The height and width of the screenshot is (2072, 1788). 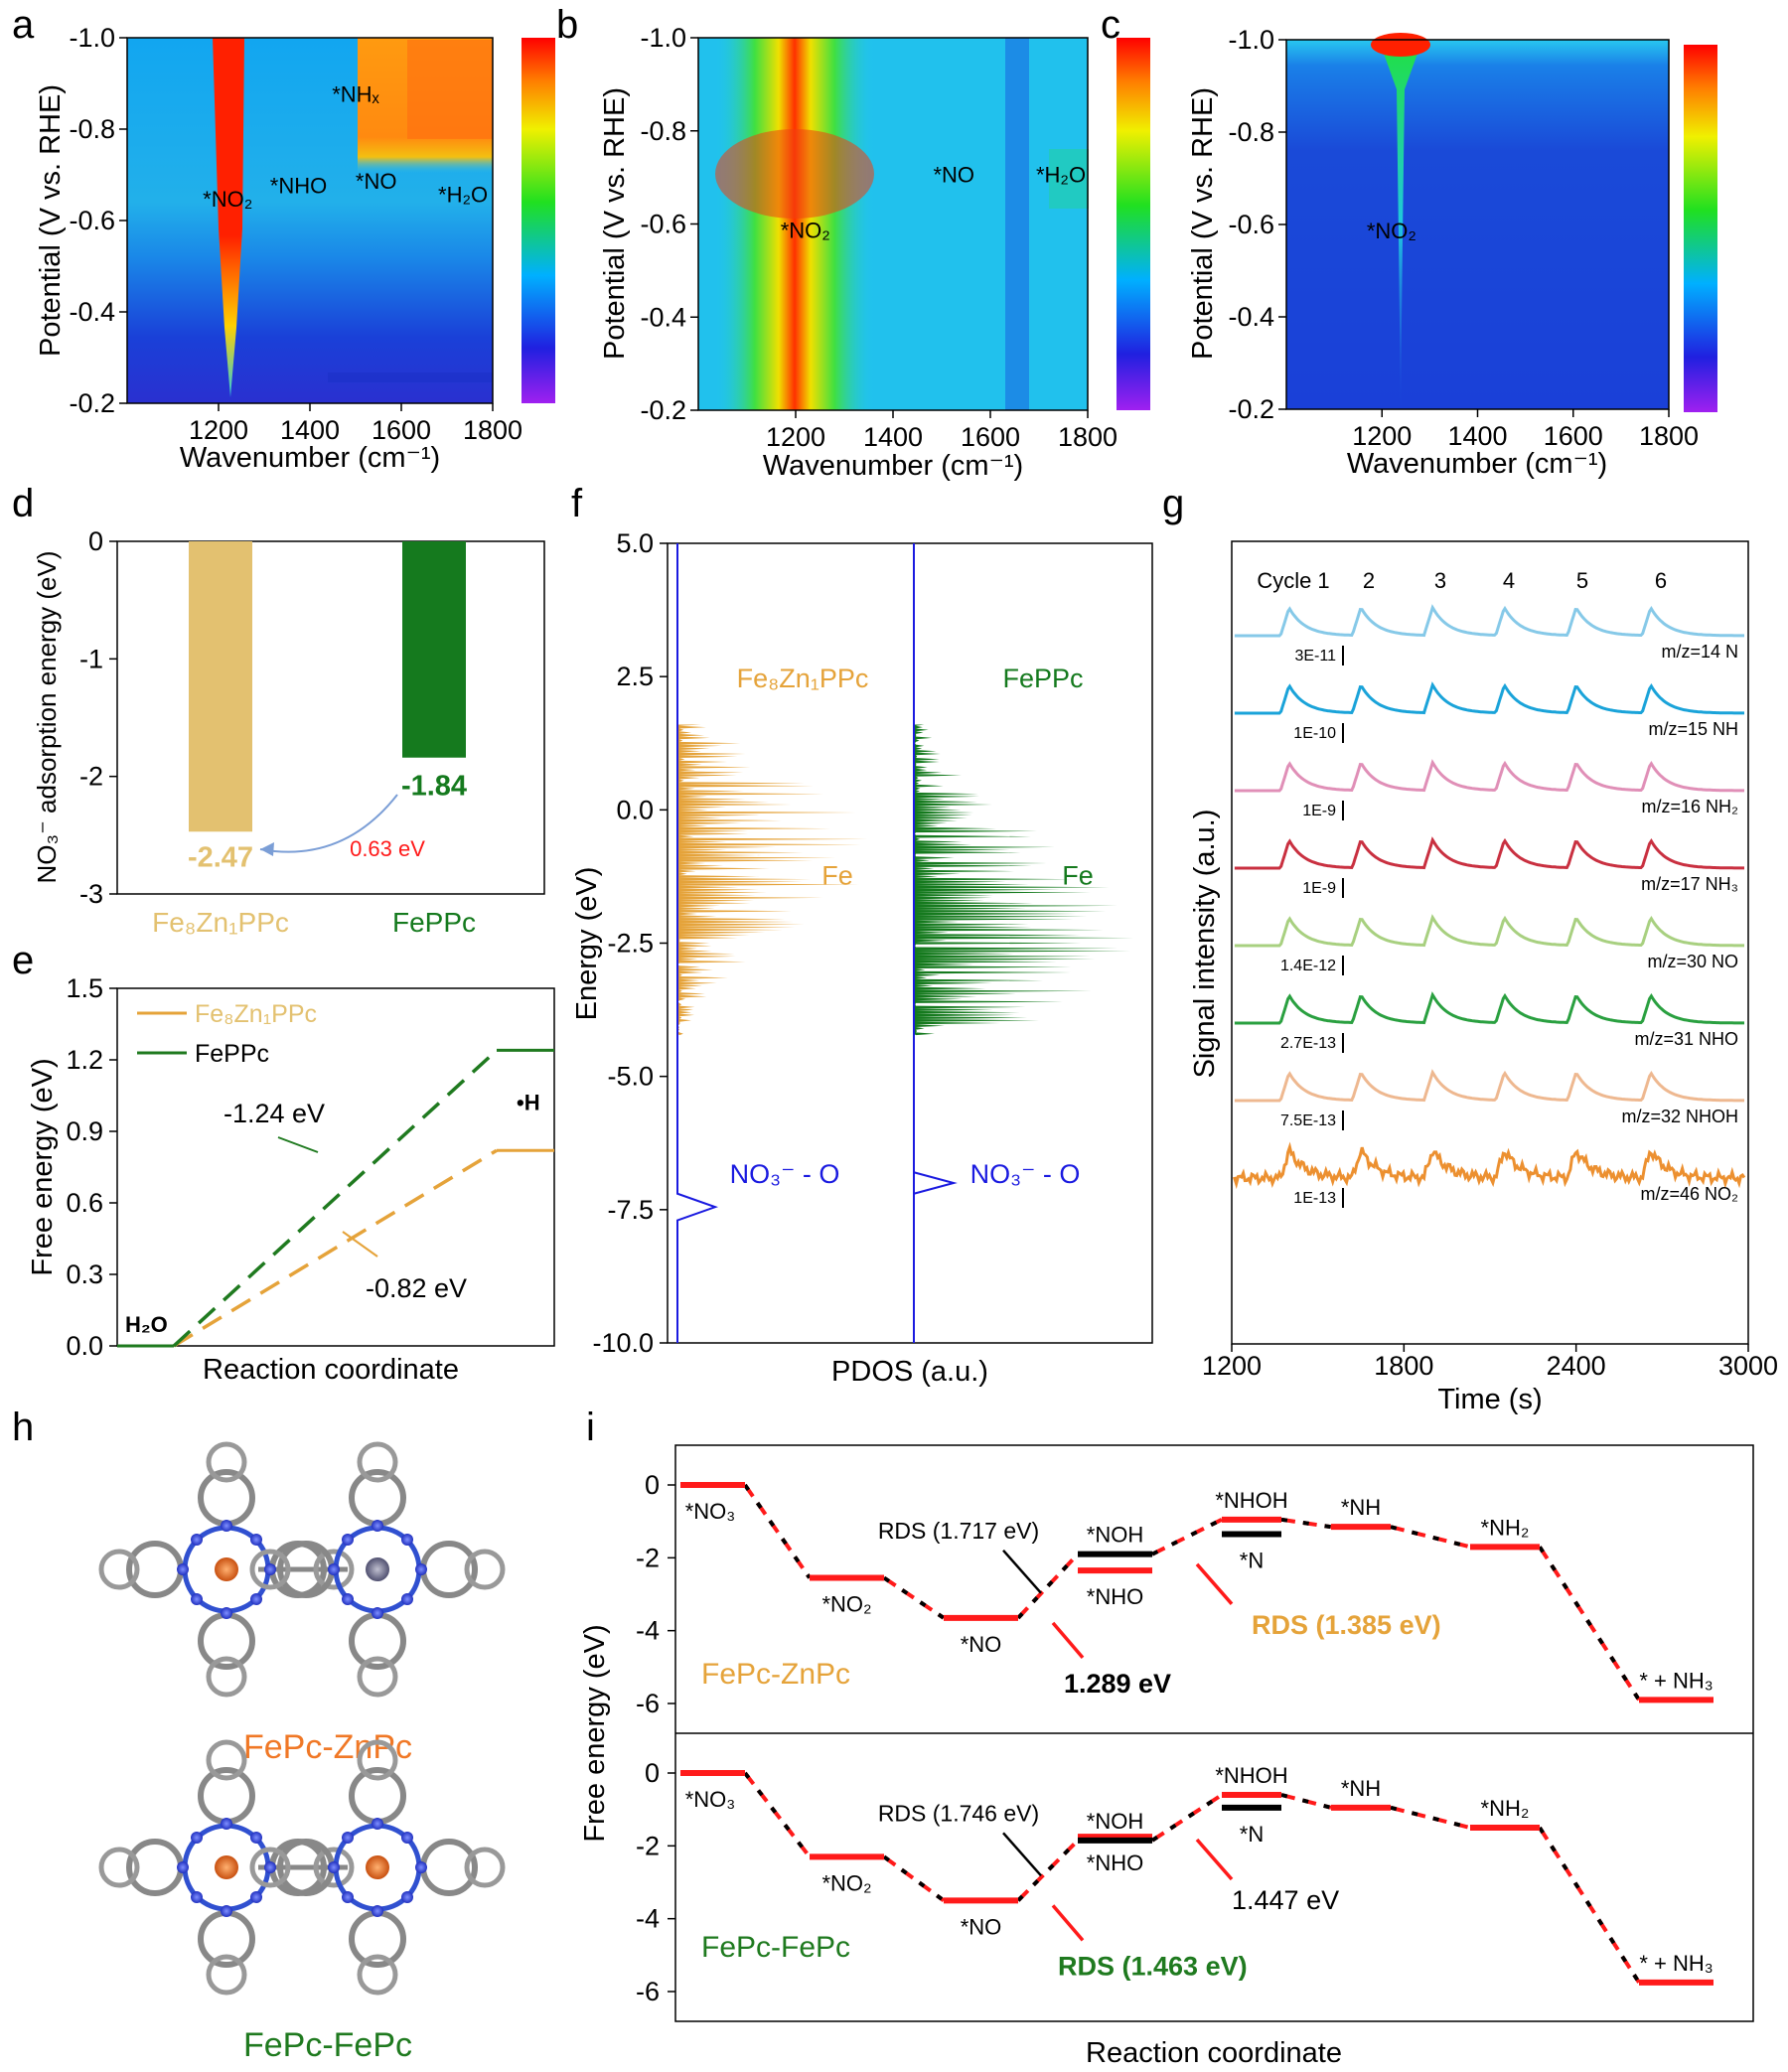 I want to click on y-tick-label: -2.5, so click(x=631, y=944).